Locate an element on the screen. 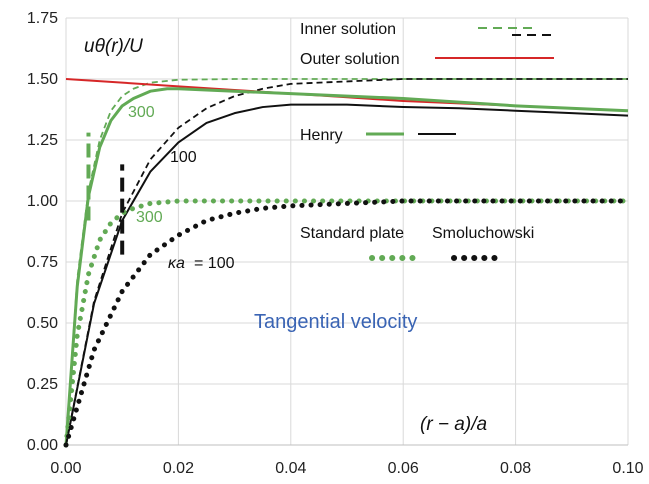 This screenshot has width=649, height=484. x-tick-label: 0.10 is located at coordinates (627, 468).